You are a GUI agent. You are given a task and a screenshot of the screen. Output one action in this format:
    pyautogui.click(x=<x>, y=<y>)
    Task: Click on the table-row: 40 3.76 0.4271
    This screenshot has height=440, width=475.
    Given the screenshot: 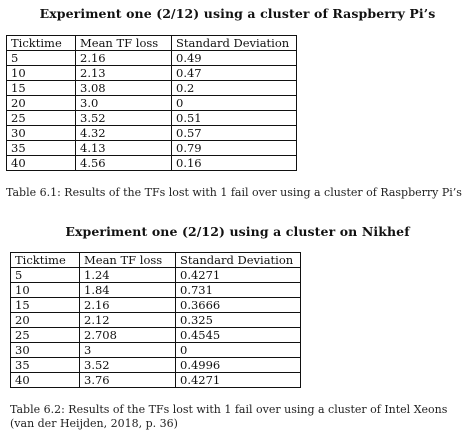 What is the action you would take?
    pyautogui.click(x=155, y=380)
    